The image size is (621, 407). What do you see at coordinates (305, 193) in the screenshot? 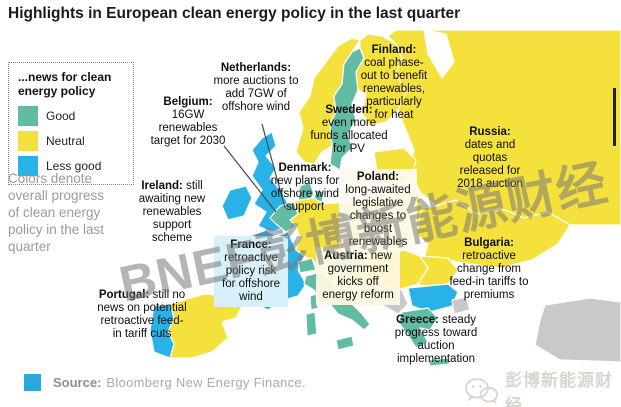
I see `annotation-denmark-text: new plans for offshore wind support` at bounding box center [305, 193].